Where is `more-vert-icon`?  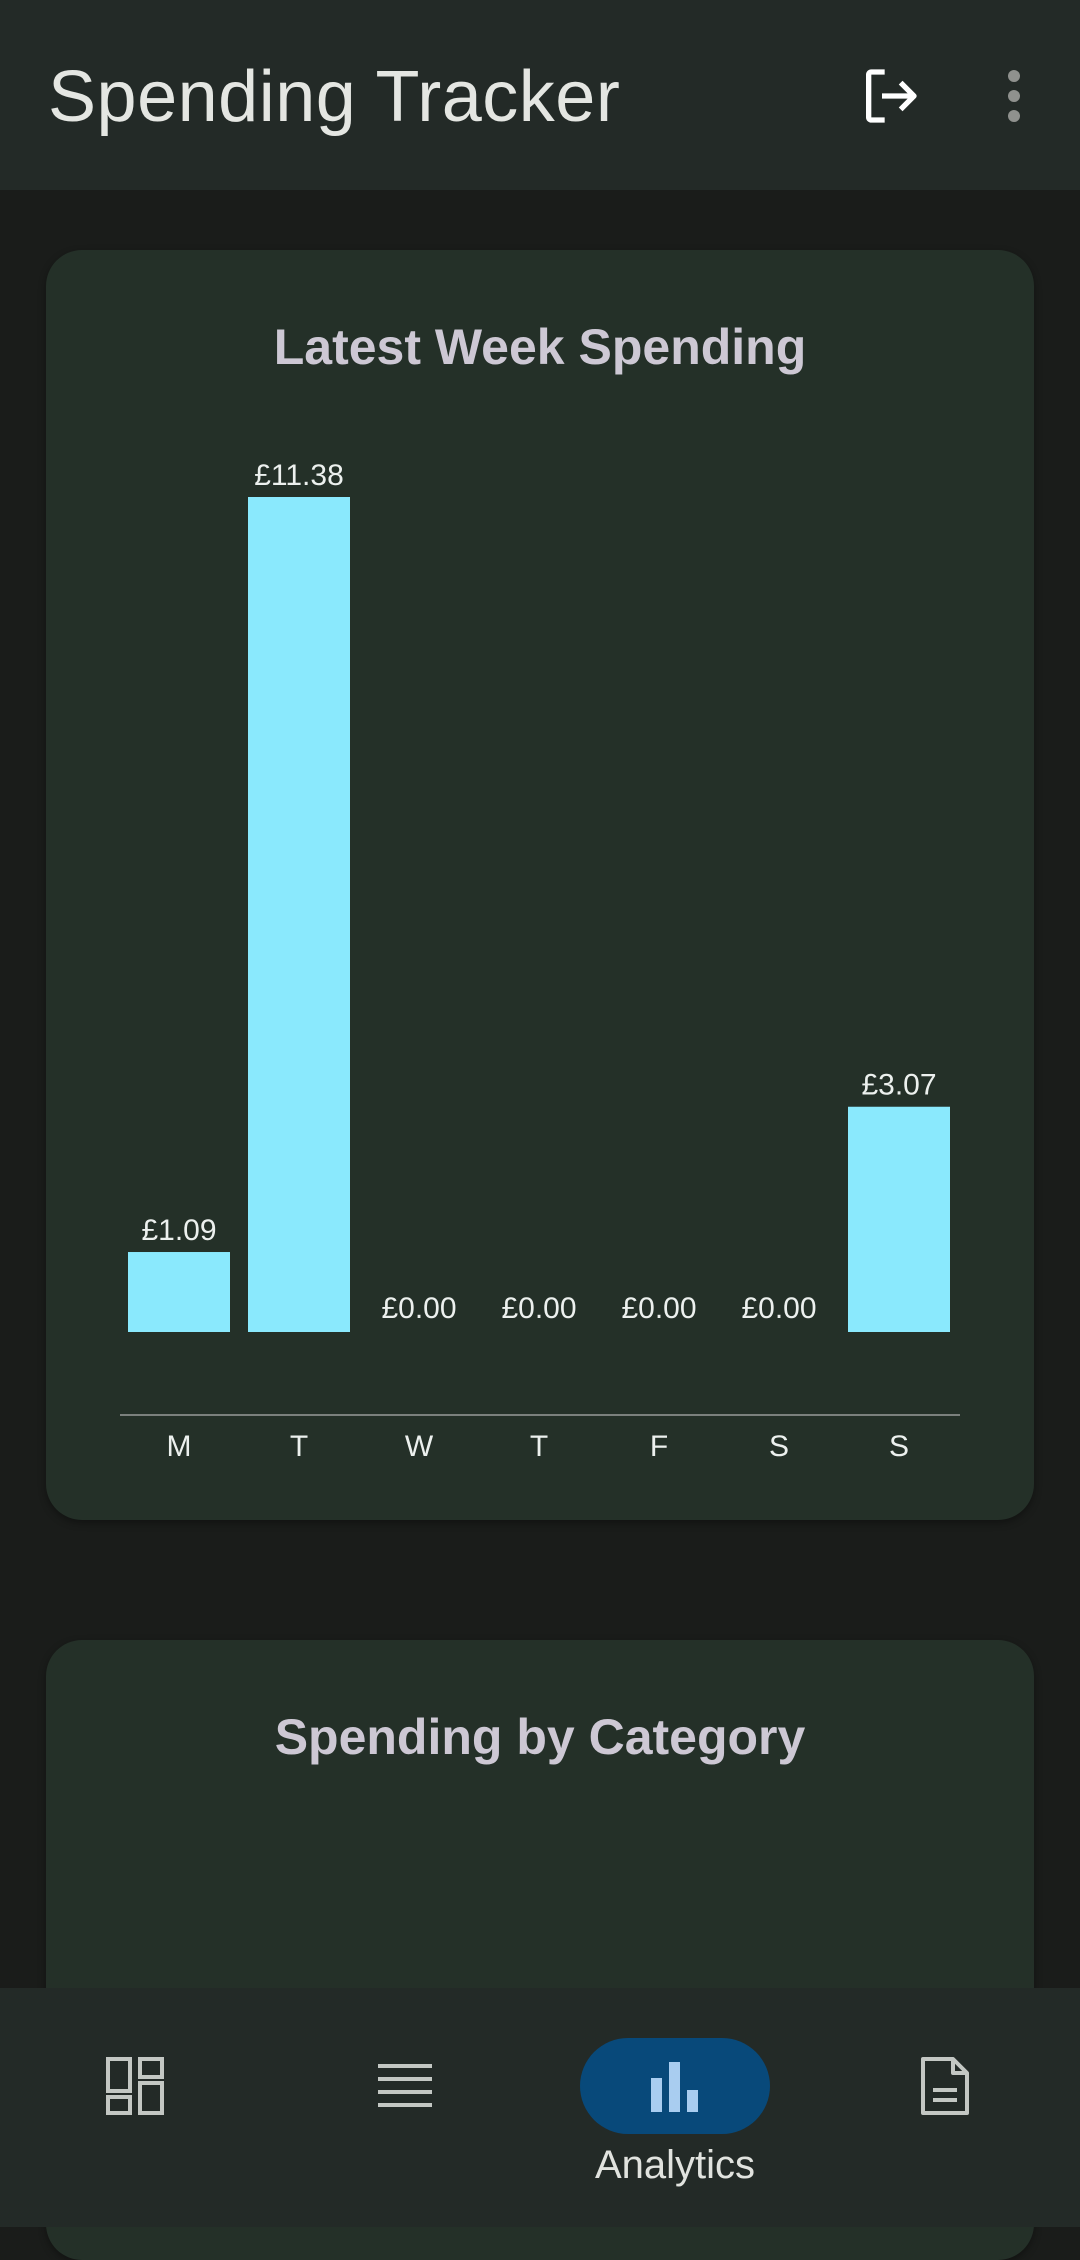 more-vert-icon is located at coordinates (1014, 96).